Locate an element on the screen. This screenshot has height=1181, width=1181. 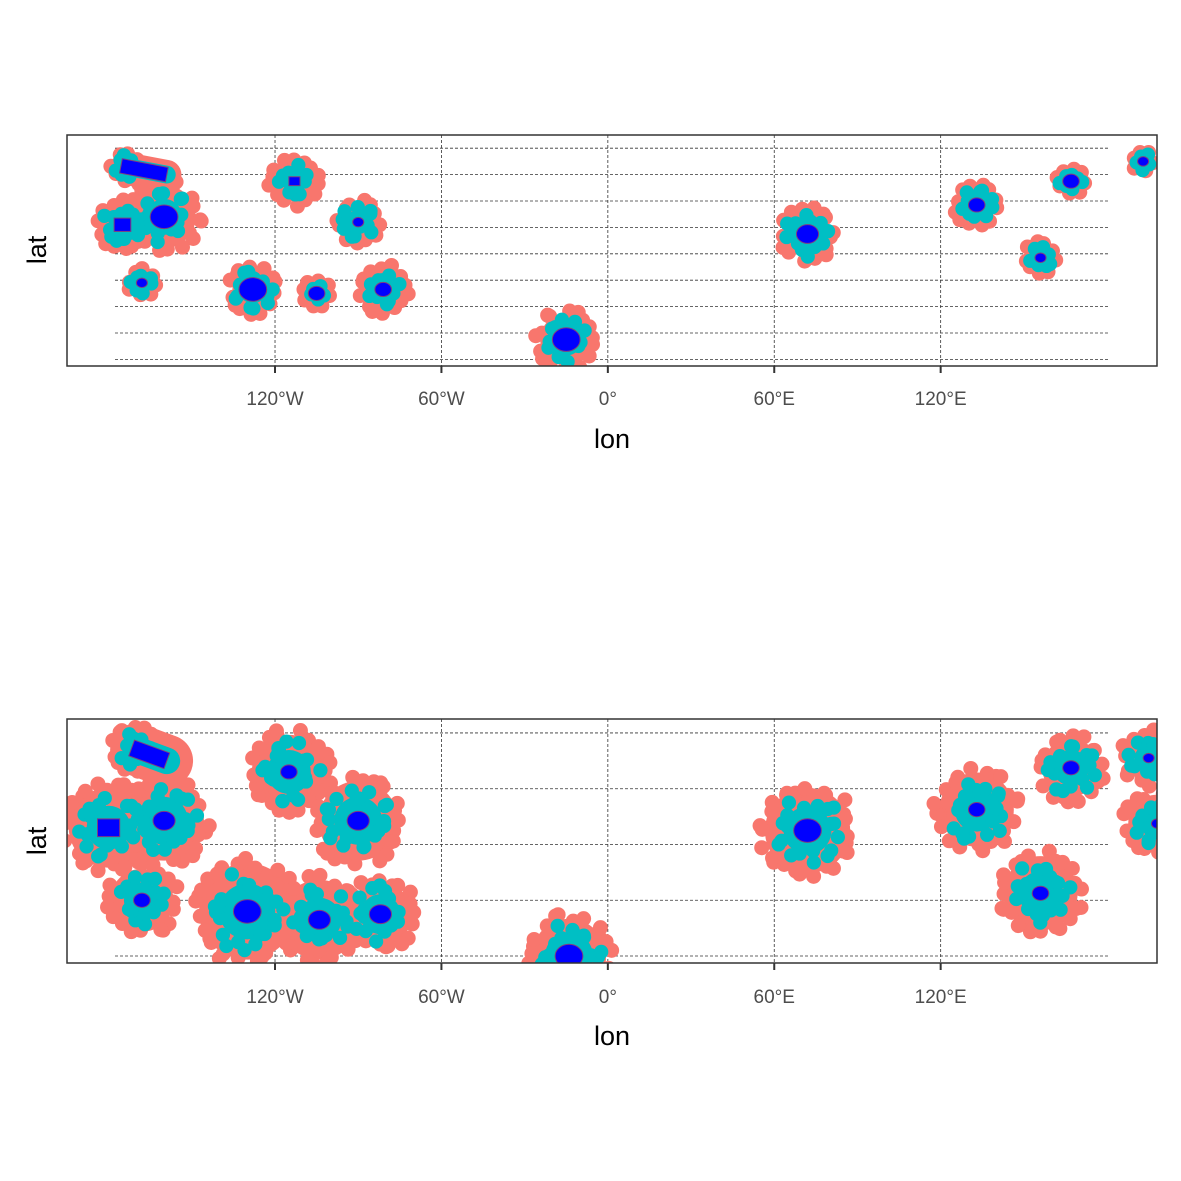
x-tick-label: 60°E is located at coordinates (774, 399).